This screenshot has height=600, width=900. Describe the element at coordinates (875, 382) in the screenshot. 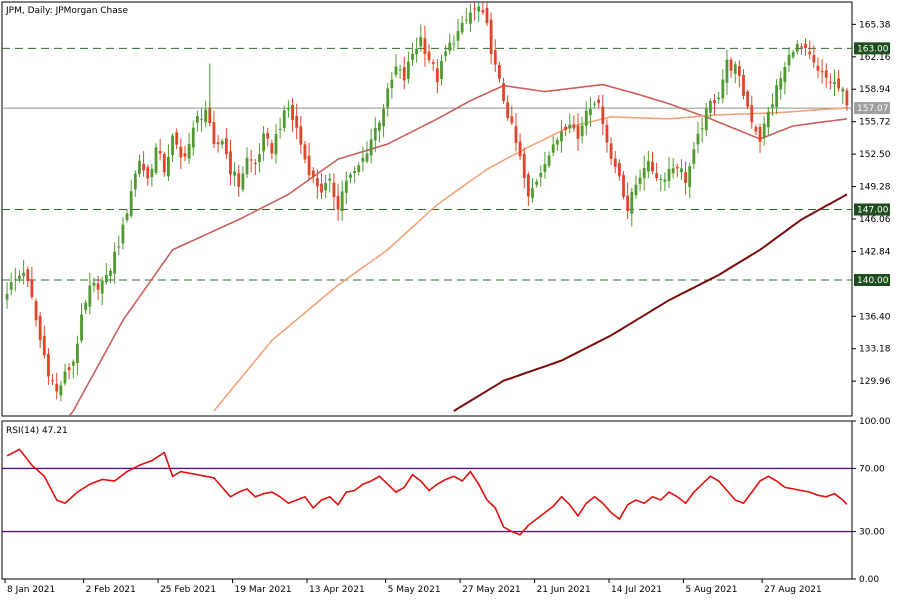

I see `y-tick-label: 129.96` at that location.